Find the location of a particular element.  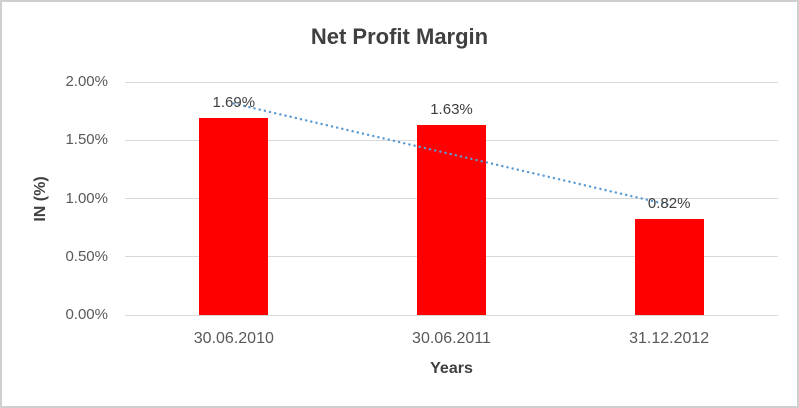

x-tick-label: 30.06.2011 is located at coordinates (451, 338).